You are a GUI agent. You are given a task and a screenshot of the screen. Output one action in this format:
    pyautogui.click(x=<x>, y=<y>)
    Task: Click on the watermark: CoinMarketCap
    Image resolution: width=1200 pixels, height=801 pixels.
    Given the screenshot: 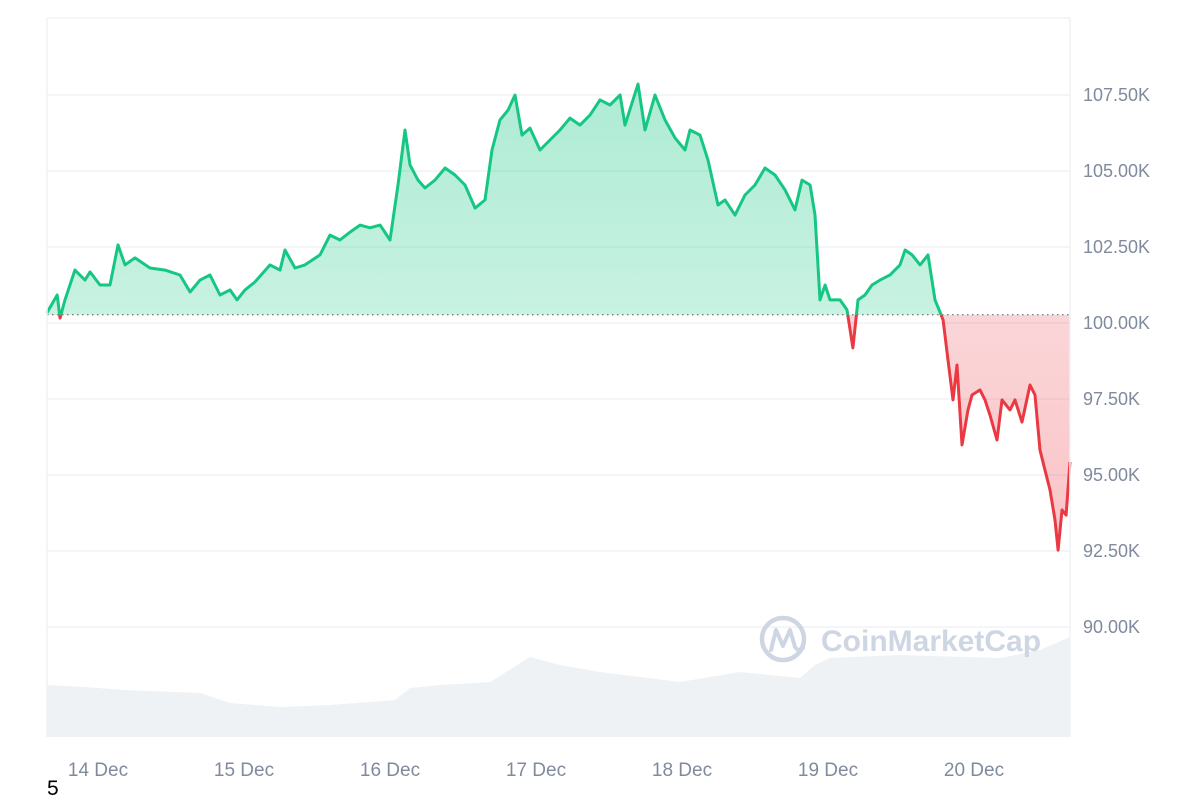 What is the action you would take?
    pyautogui.click(x=900, y=639)
    